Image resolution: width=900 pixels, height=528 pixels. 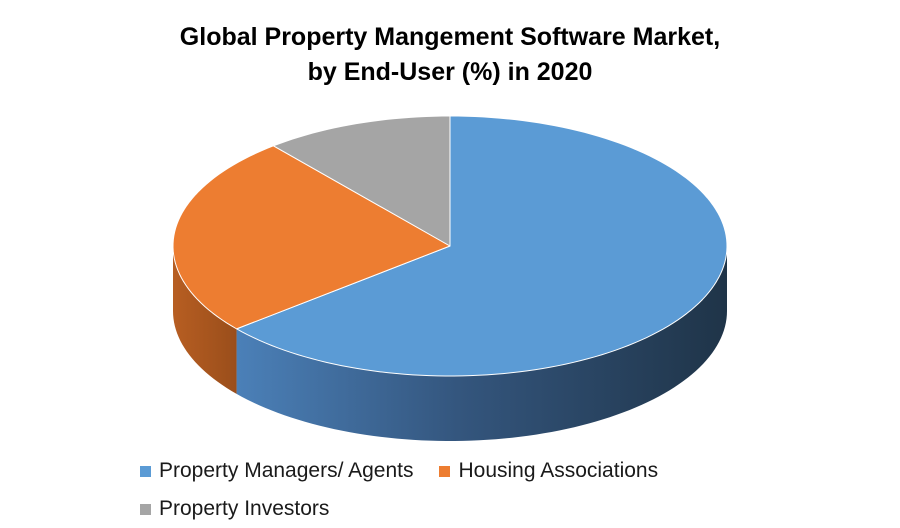 What do you see at coordinates (244, 508) in the screenshot?
I see `legend-label-property-investors: Property Investors` at bounding box center [244, 508].